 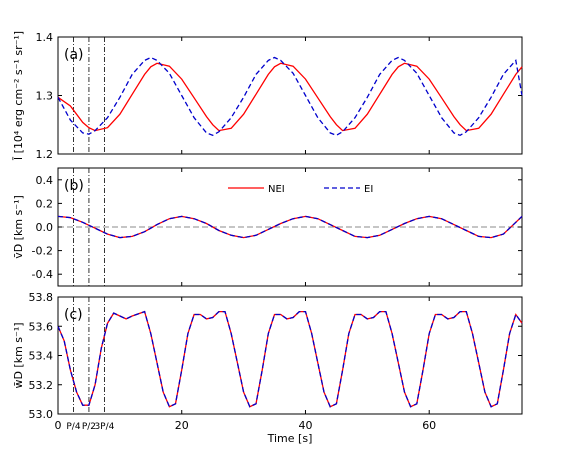 I want to click on y-tick-label: 1.2, so click(x=45, y=154).